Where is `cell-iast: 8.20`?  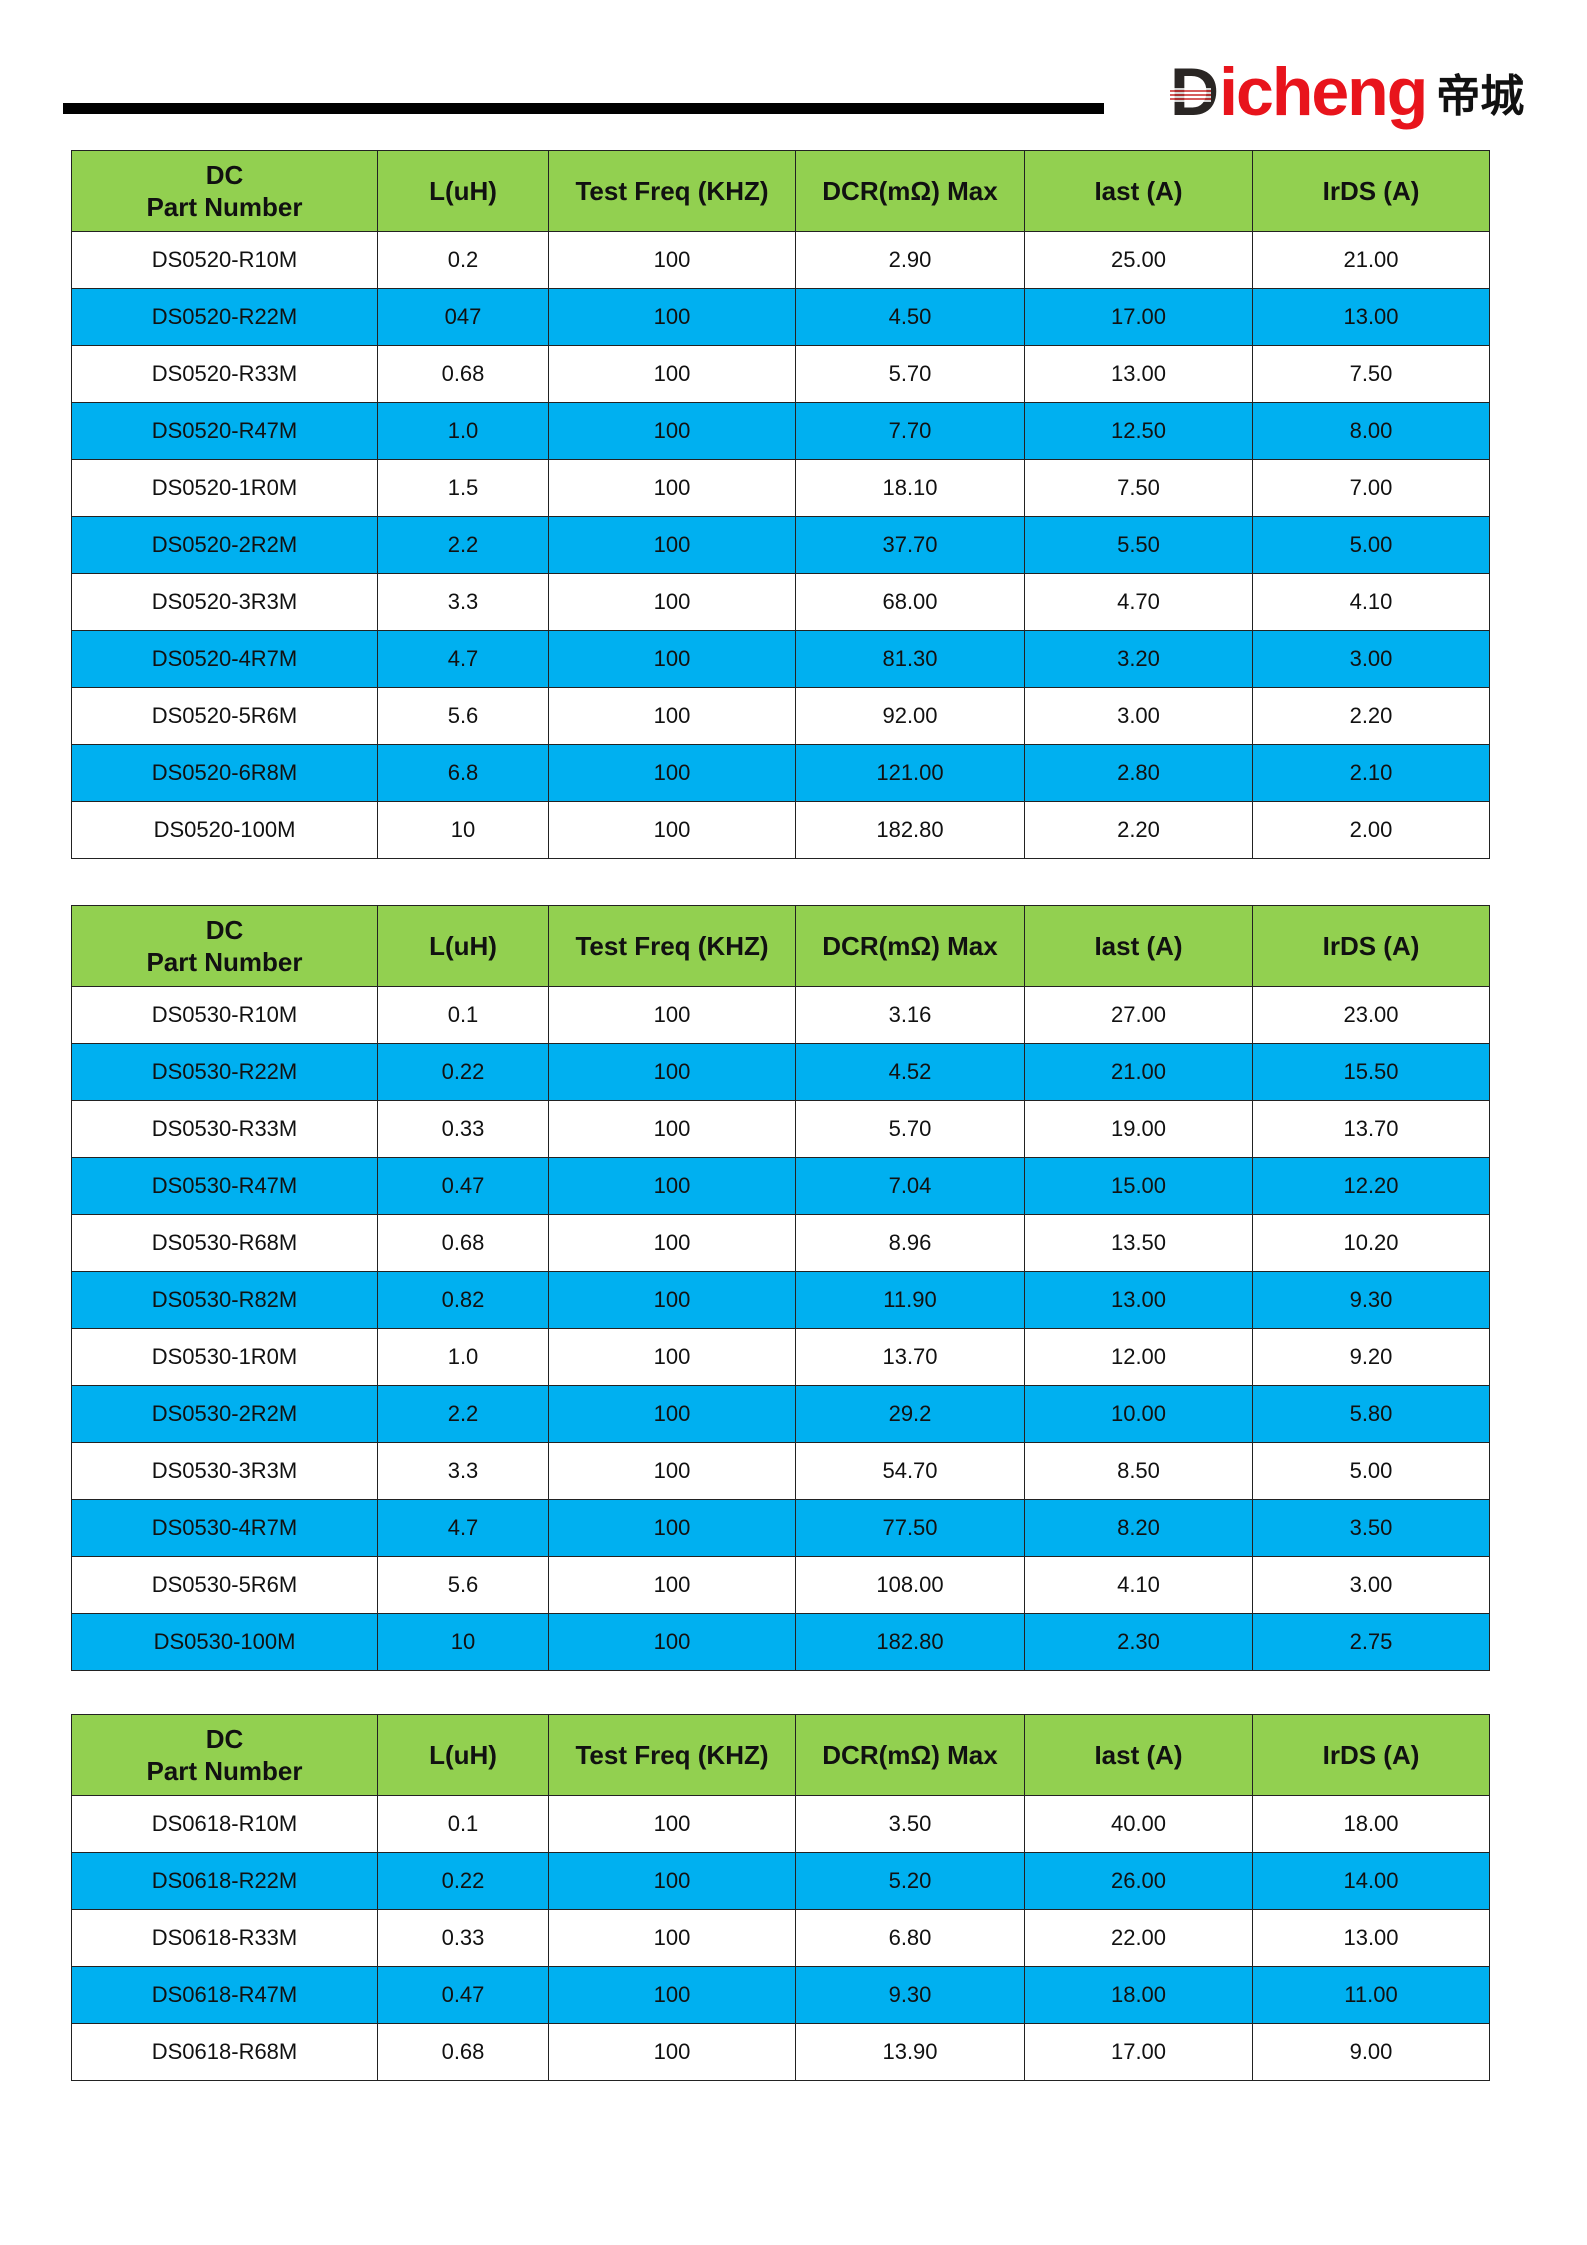
cell-iast: 8.20 is located at coordinates (1138, 1528).